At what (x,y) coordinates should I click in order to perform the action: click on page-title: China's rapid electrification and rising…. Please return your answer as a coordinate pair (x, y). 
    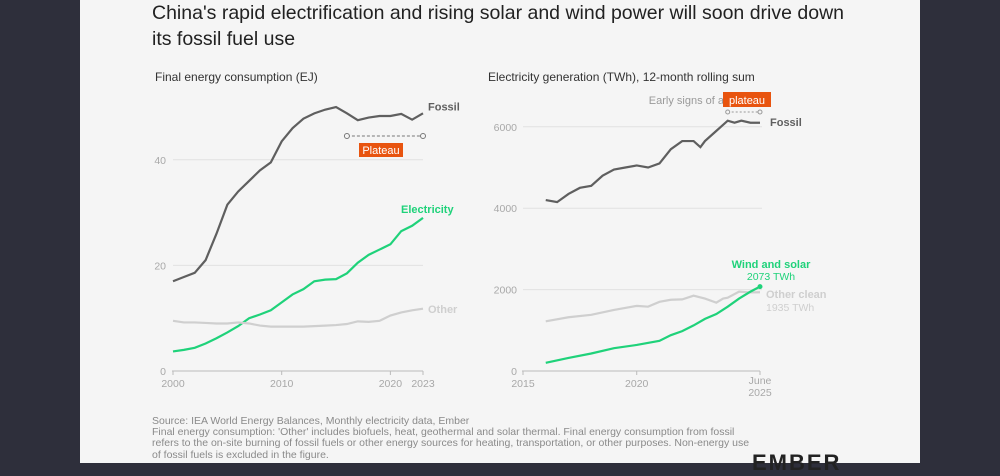
    Looking at the image, I should click on (498, 26).